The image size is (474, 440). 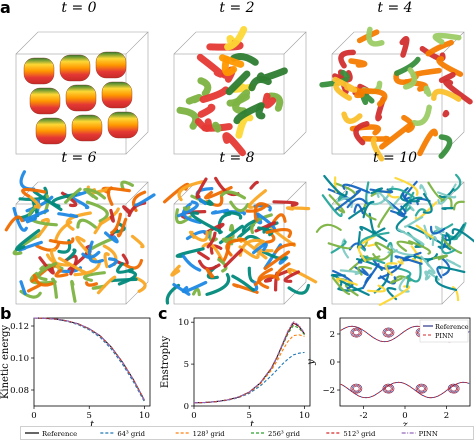 I want to click on legend-label: 256³ grid, so click(x=284, y=434).